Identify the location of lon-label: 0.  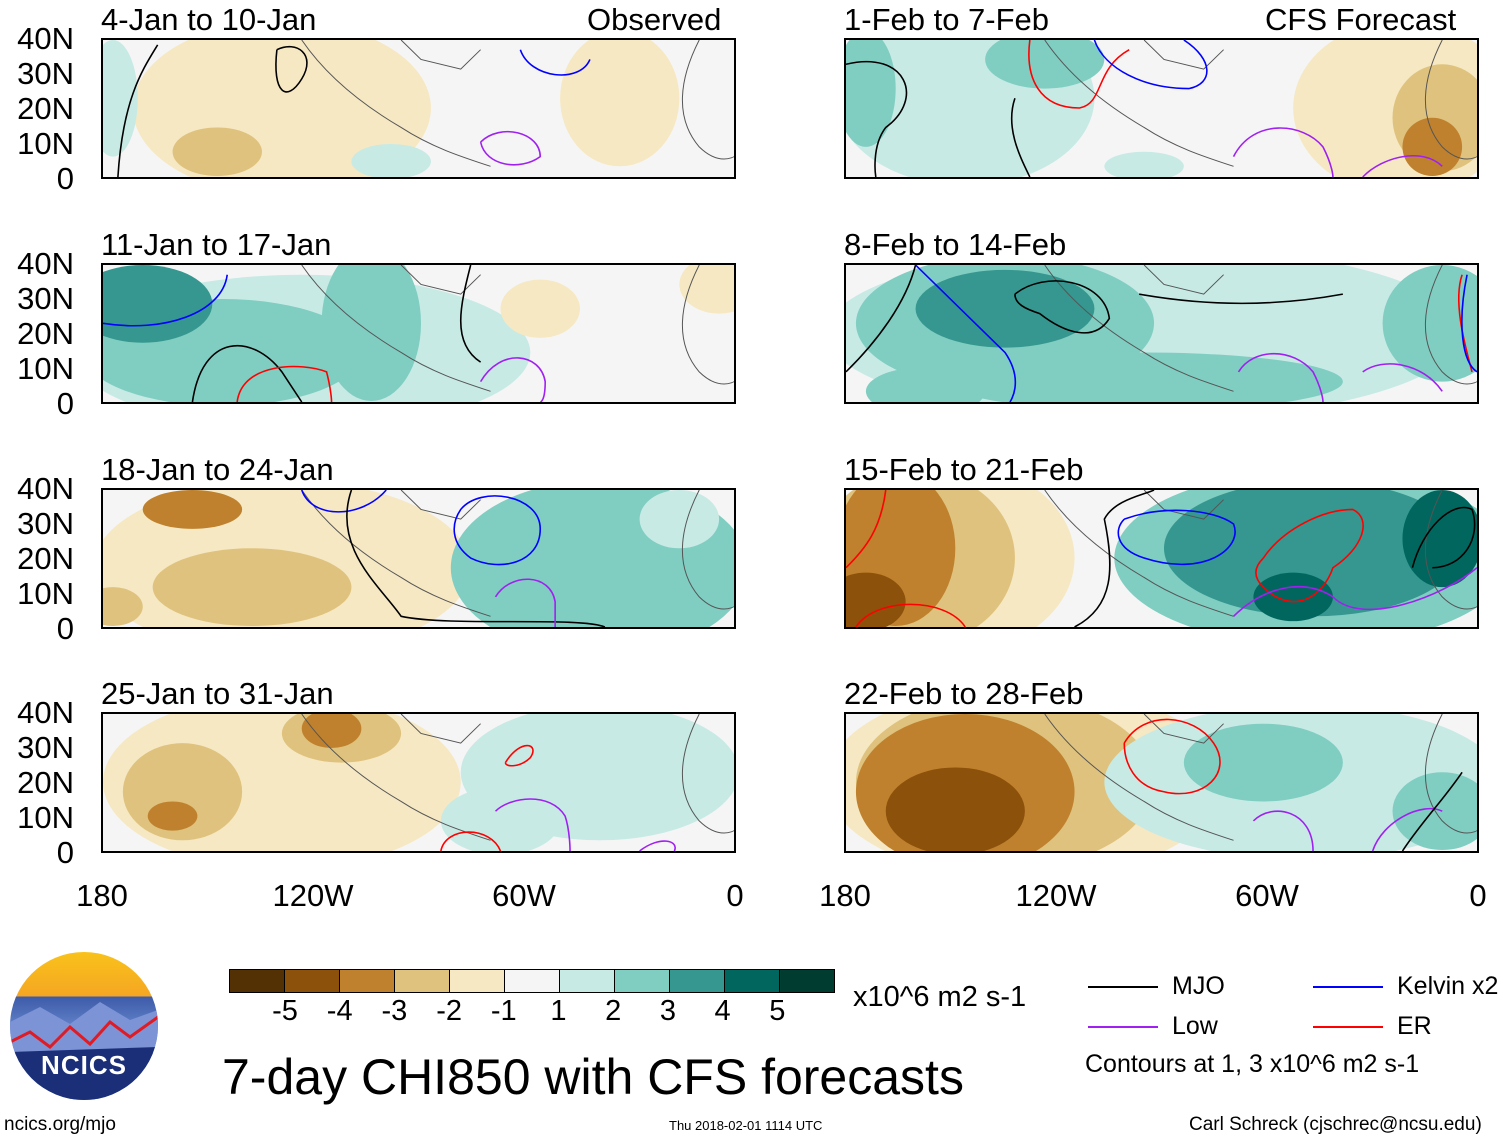
(1478, 895).